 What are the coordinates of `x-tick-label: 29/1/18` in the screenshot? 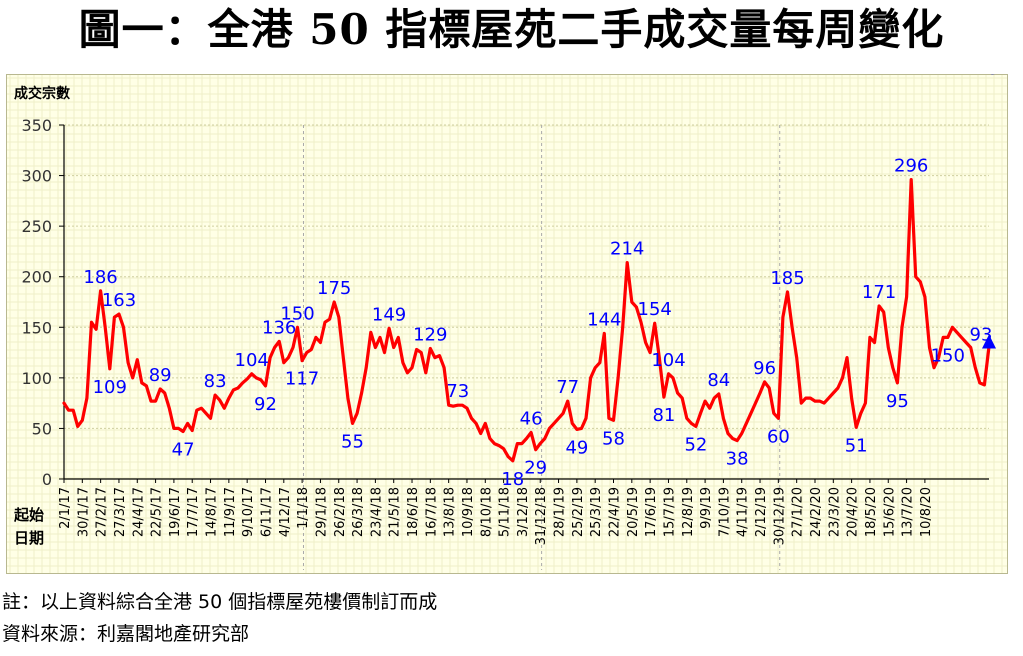 It's located at (321, 512).